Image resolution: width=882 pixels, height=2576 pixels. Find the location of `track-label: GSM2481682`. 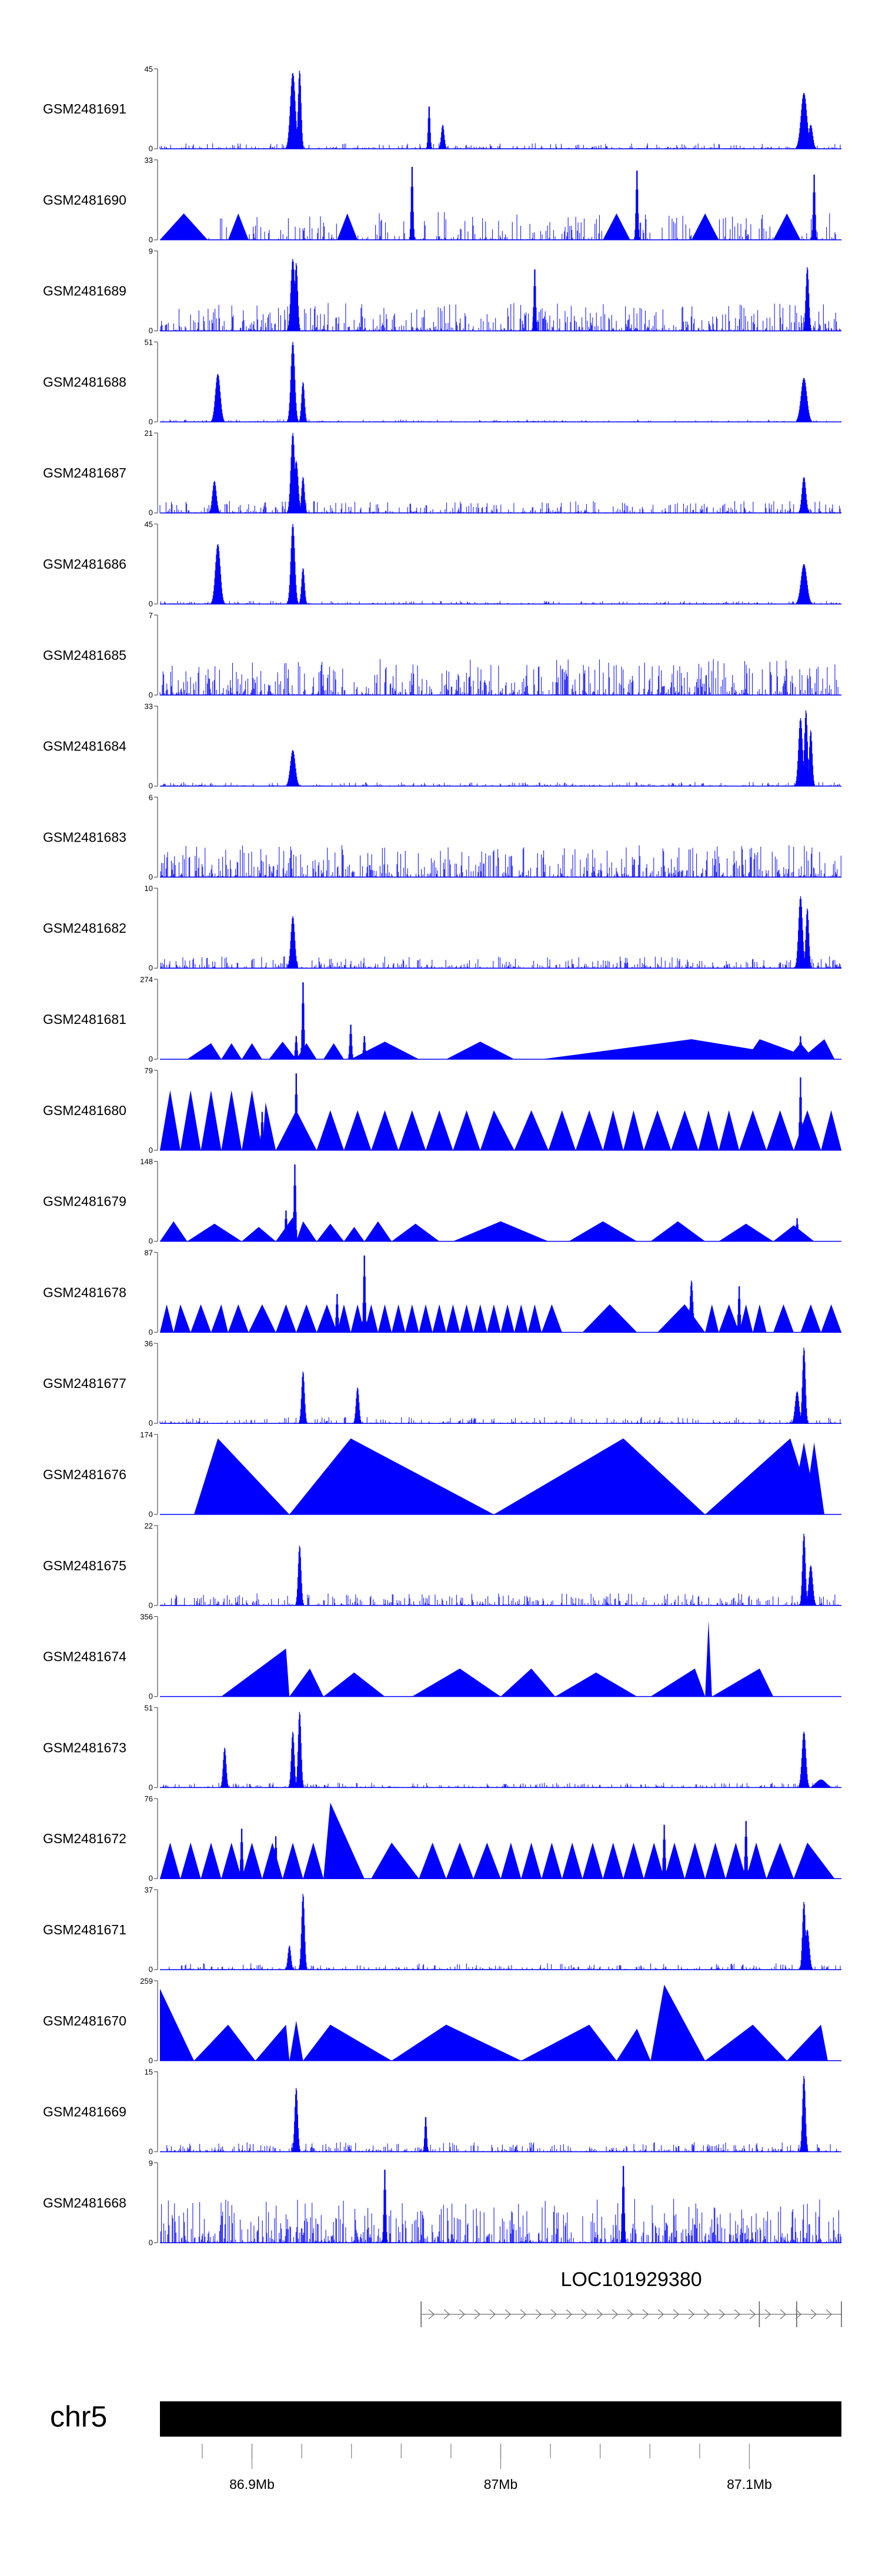

track-label: GSM2481682 is located at coordinates (84, 928).